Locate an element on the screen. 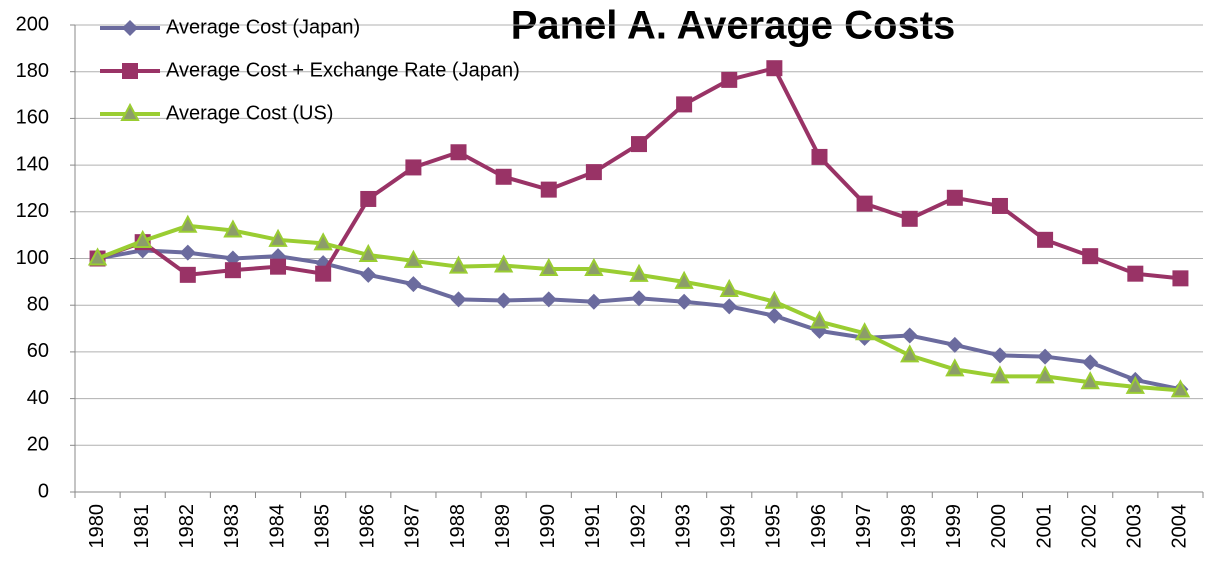  x-tick-label: 2000 is located at coordinates (999, 526).